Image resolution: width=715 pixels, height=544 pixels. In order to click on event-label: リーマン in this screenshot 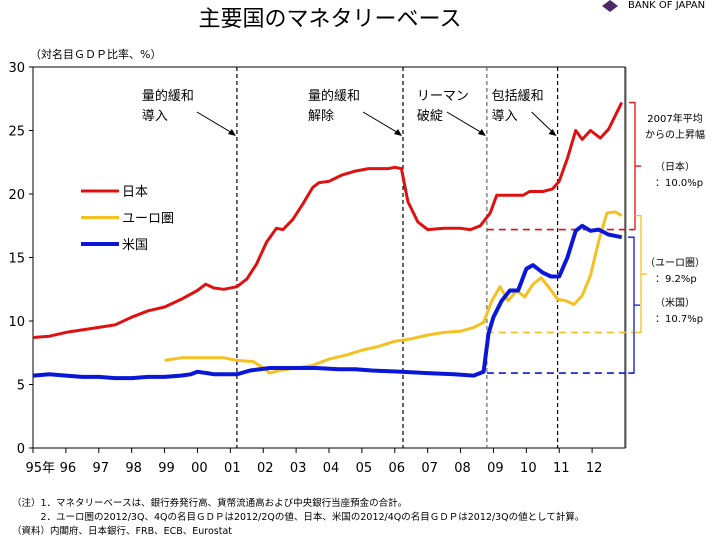, I will do `click(443, 96)`.